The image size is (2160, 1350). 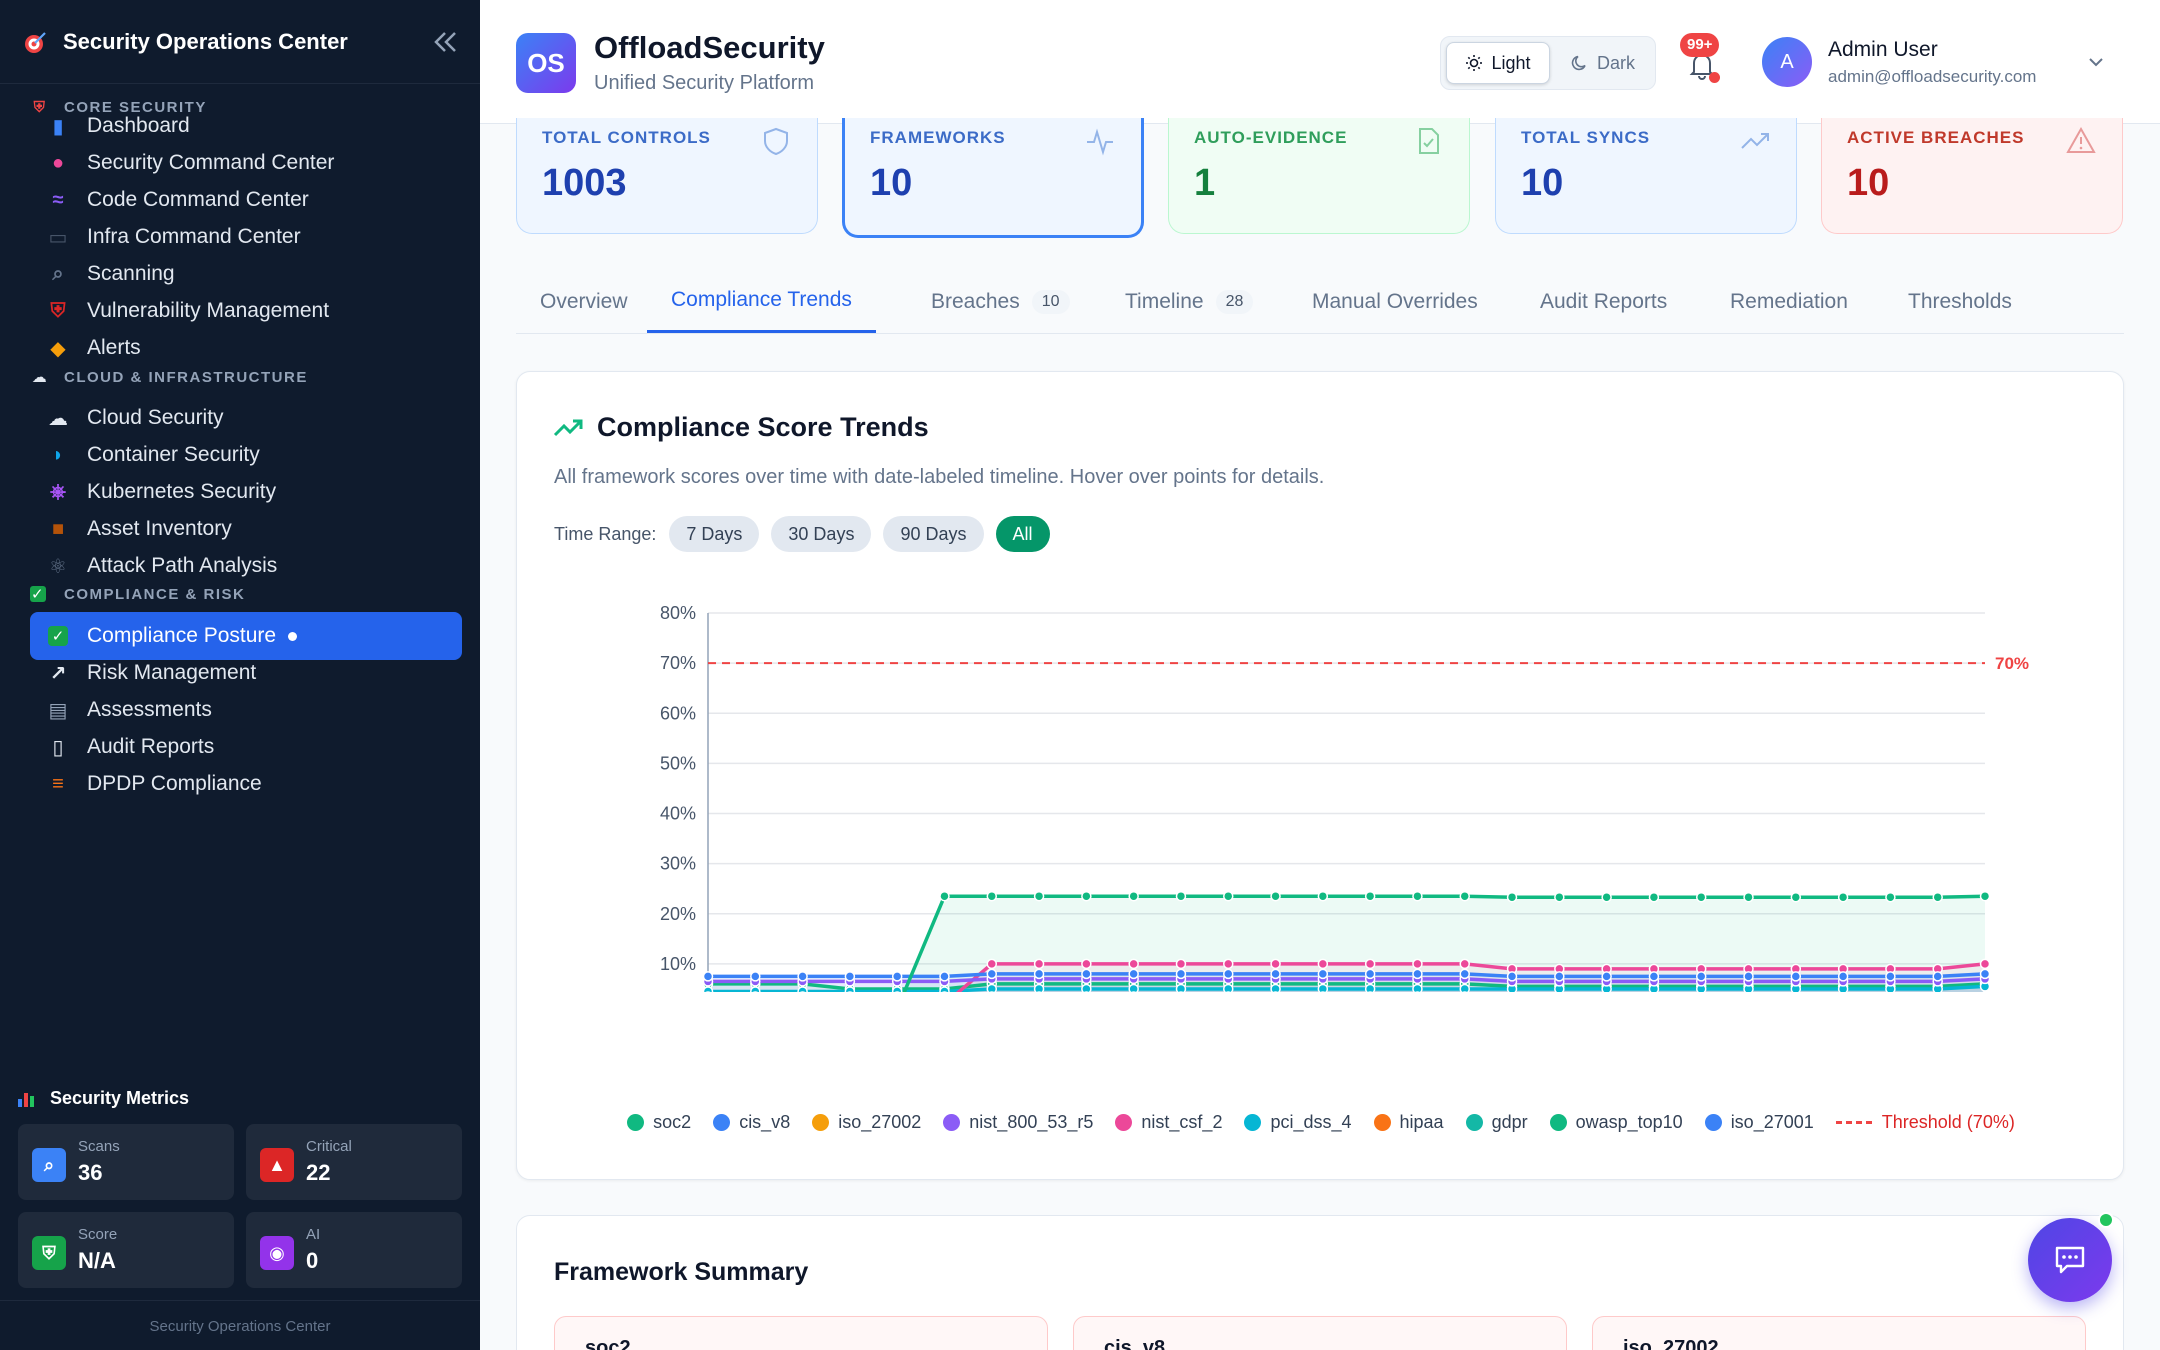 What do you see at coordinates (1022, 534) in the screenshot?
I see `range-all-button: All` at bounding box center [1022, 534].